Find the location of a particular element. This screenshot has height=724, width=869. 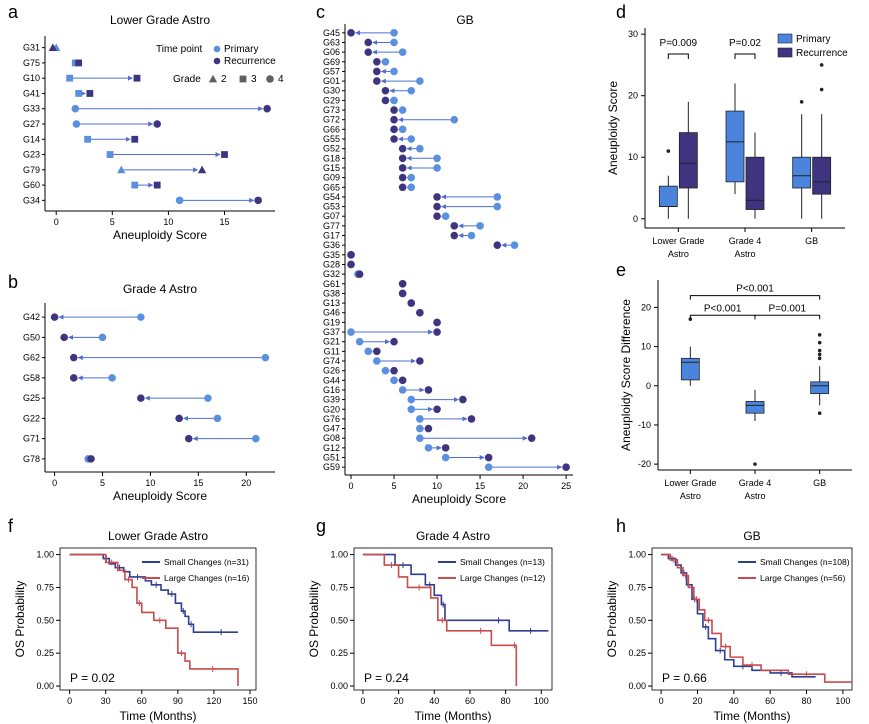

legend-label-g: Large Changes (n=12) is located at coordinates (502, 578).